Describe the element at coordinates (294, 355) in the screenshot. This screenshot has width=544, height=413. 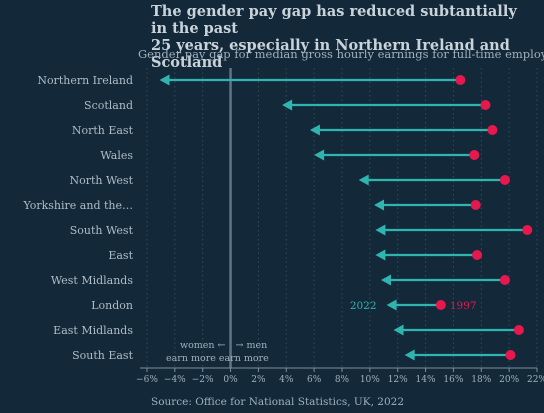
I see `chart-row: South East` at that location.